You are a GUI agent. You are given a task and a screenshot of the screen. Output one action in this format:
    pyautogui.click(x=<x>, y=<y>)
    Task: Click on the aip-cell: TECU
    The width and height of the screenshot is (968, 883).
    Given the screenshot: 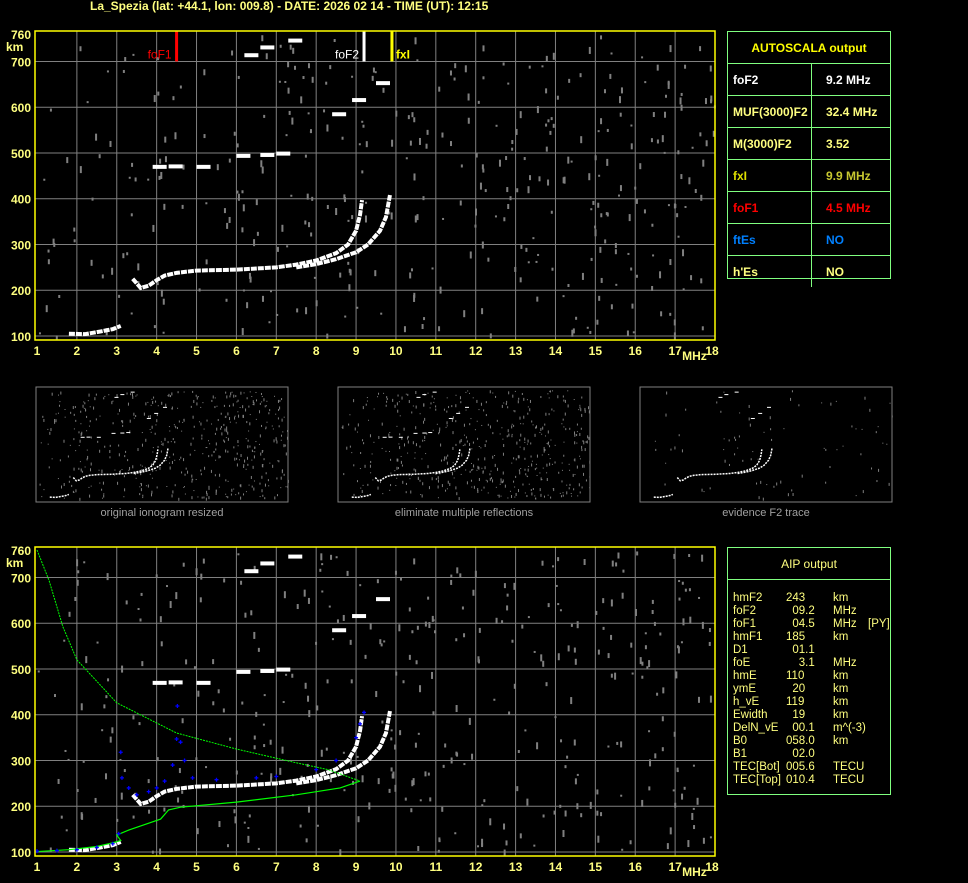 What is the action you would take?
    pyautogui.click(x=849, y=780)
    